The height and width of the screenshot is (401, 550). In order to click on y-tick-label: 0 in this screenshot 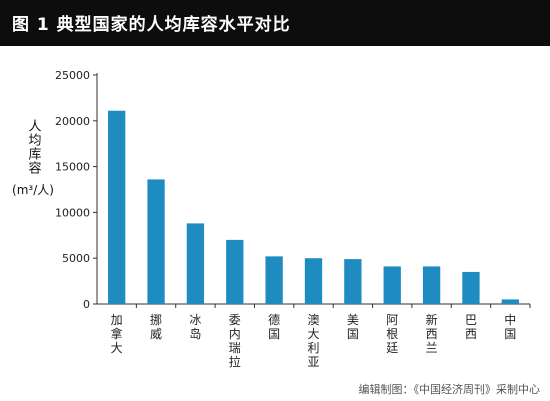, I will do `click(86, 304)`.